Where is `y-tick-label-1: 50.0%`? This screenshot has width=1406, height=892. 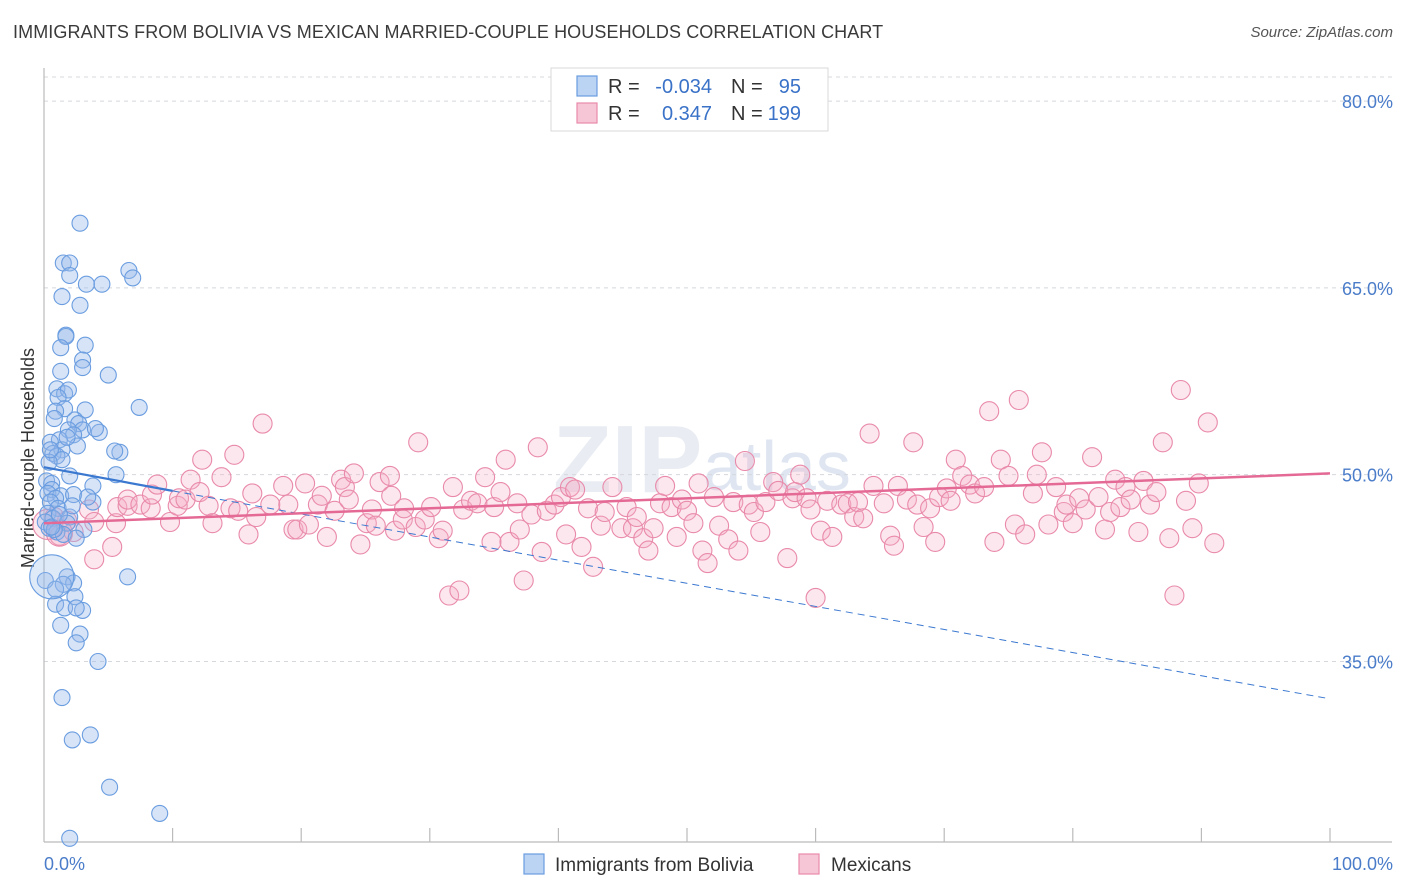 y-tick-label-1: 50.0% is located at coordinates (1367, 476).